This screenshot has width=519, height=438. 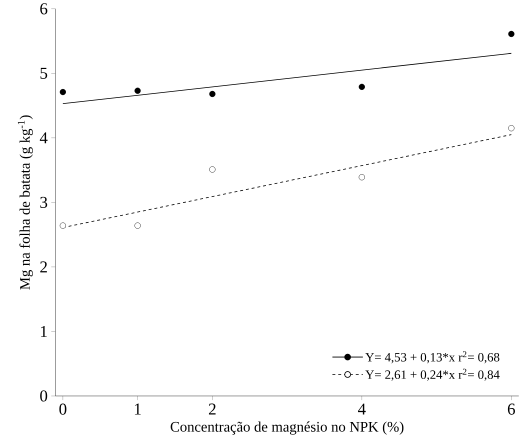 I want to click on x-tick-label: 1, so click(x=137, y=409).